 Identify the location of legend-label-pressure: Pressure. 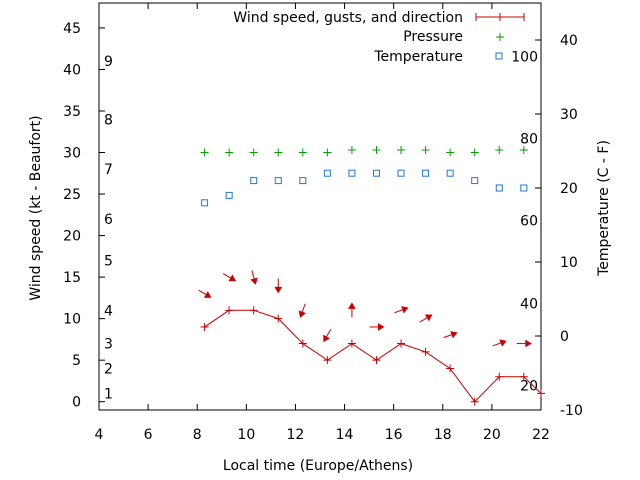
(433, 37).